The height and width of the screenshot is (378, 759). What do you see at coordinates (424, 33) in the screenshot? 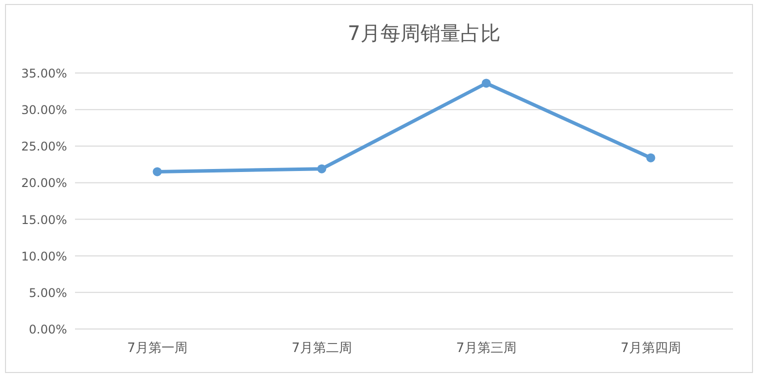
I see `chart-title: 7月每周销量占比` at bounding box center [424, 33].